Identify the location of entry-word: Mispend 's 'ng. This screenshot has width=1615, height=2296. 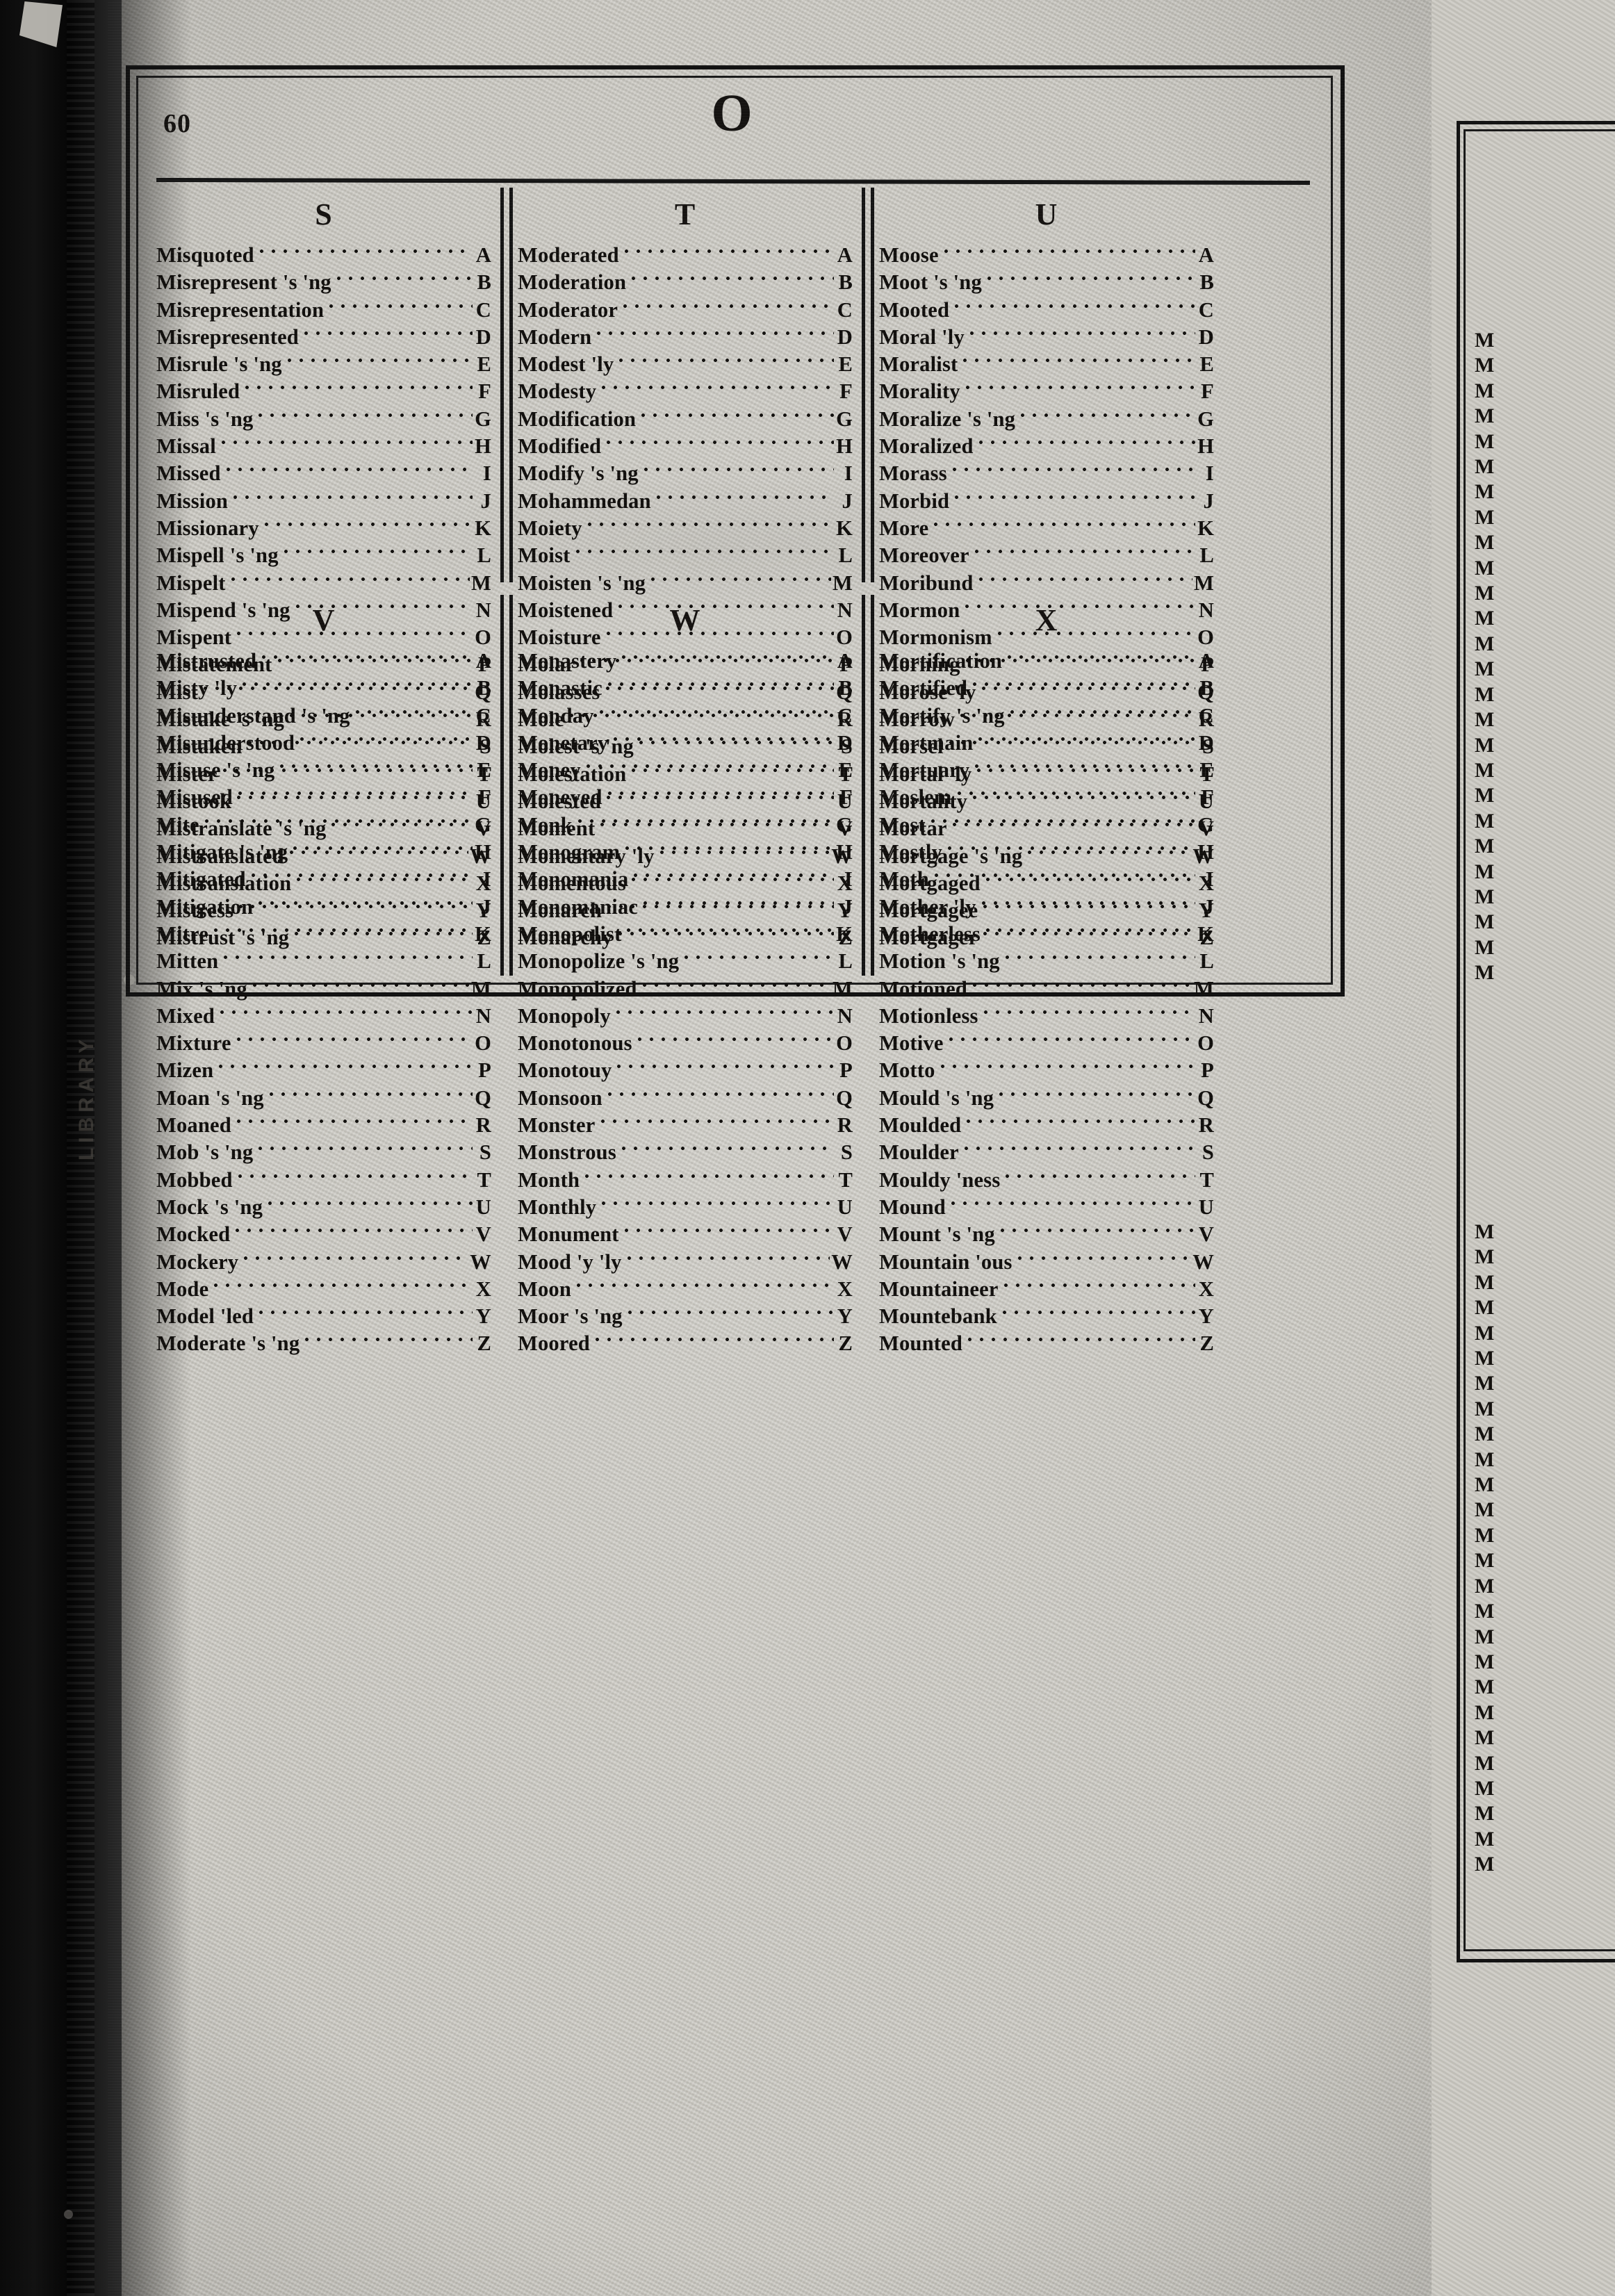
(223, 610).